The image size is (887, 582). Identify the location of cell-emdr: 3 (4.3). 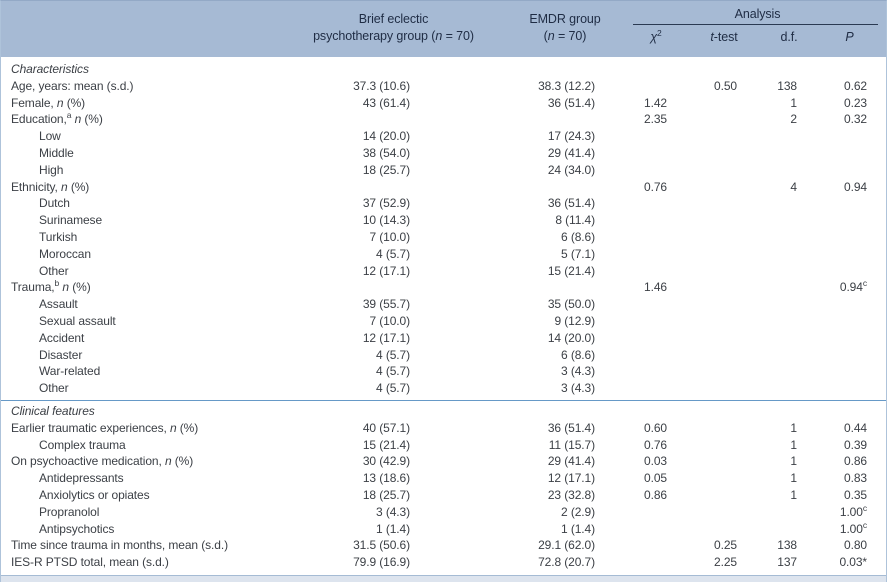
(578, 371).